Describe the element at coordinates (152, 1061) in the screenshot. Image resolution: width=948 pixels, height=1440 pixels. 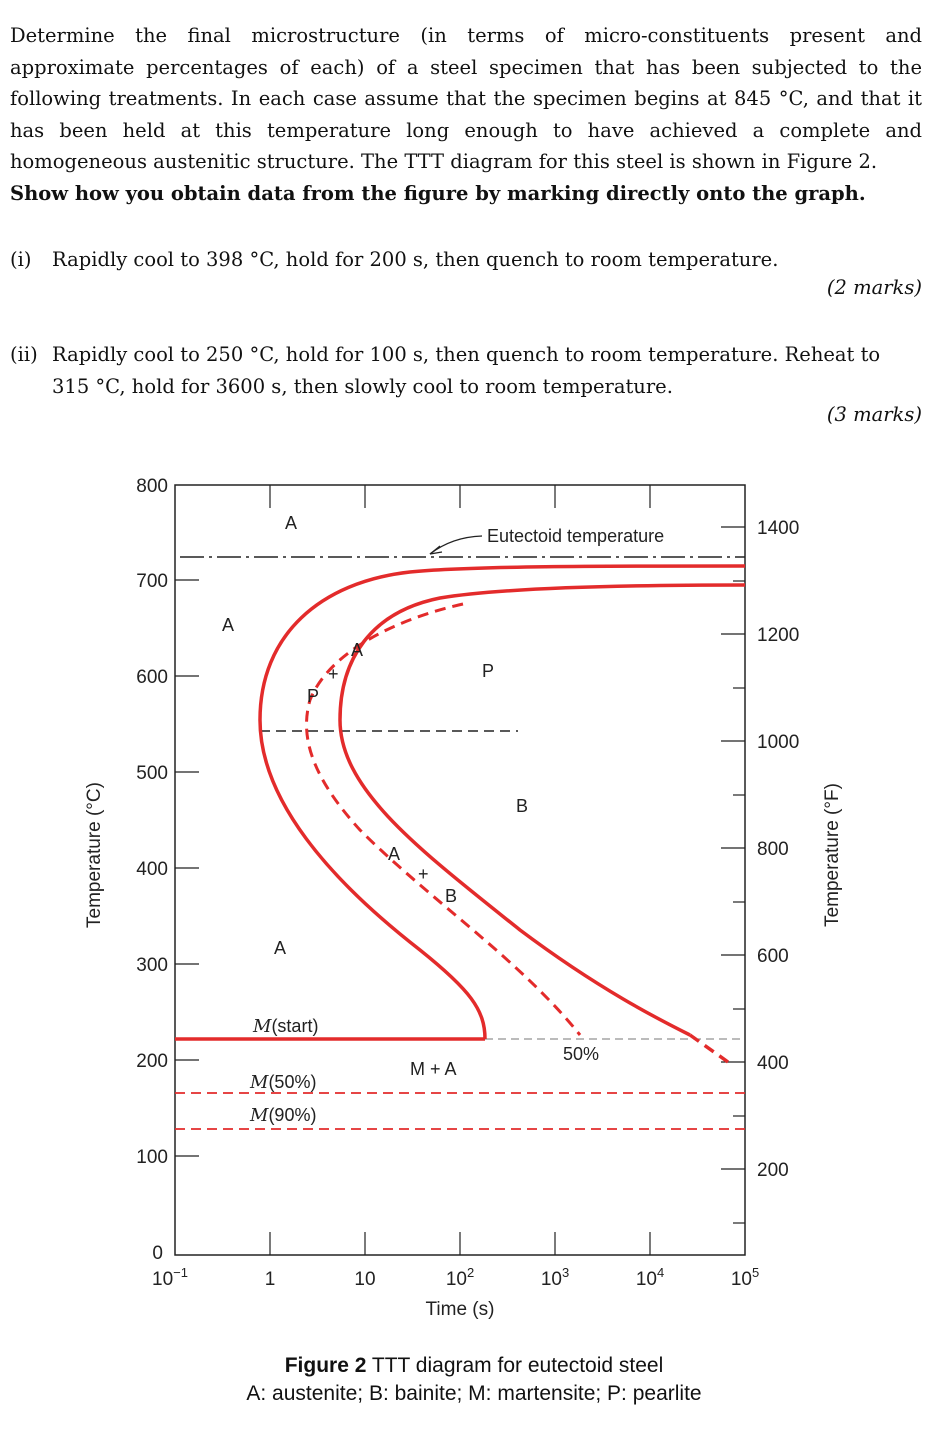
I see `y-tick-200: 200` at that location.